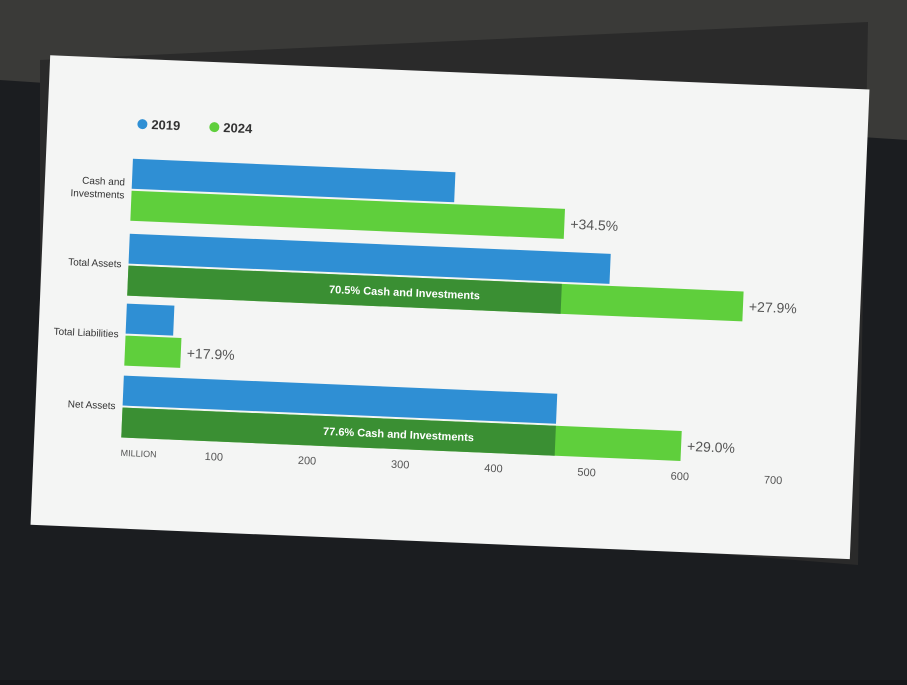 The width and height of the screenshot is (907, 685). I want to click on change-label: +29.0%, so click(711, 447).